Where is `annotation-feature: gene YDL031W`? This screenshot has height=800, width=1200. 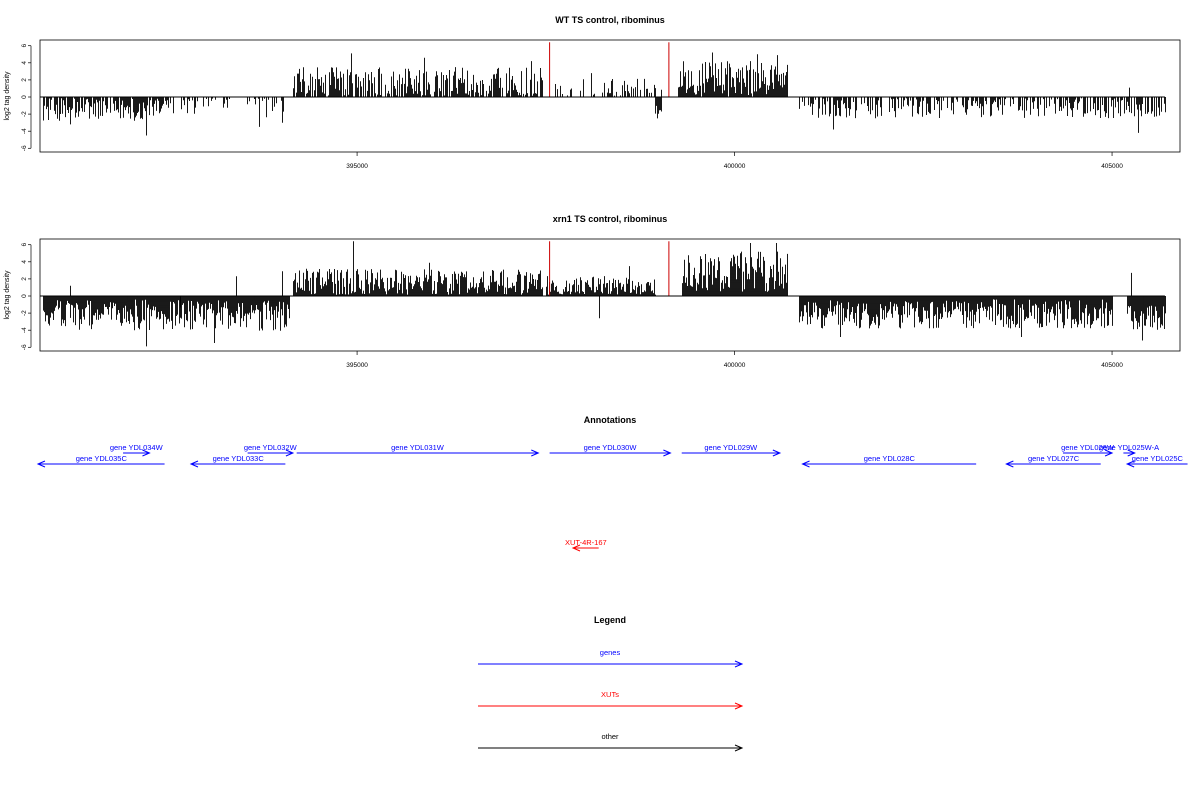 annotation-feature: gene YDL031W is located at coordinates (418, 449).